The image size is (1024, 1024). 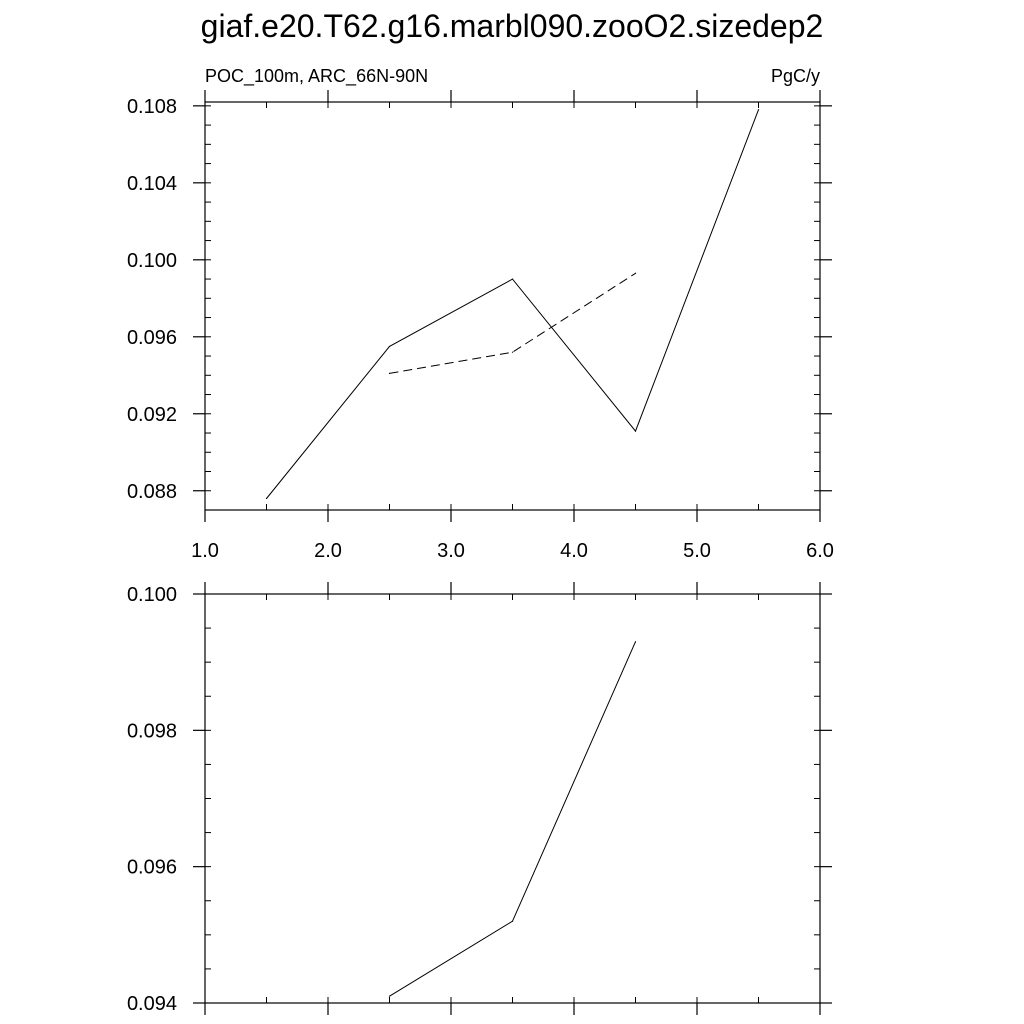 What do you see at coordinates (152, 415) in the screenshot?
I see `y-tick-label: 0.092` at bounding box center [152, 415].